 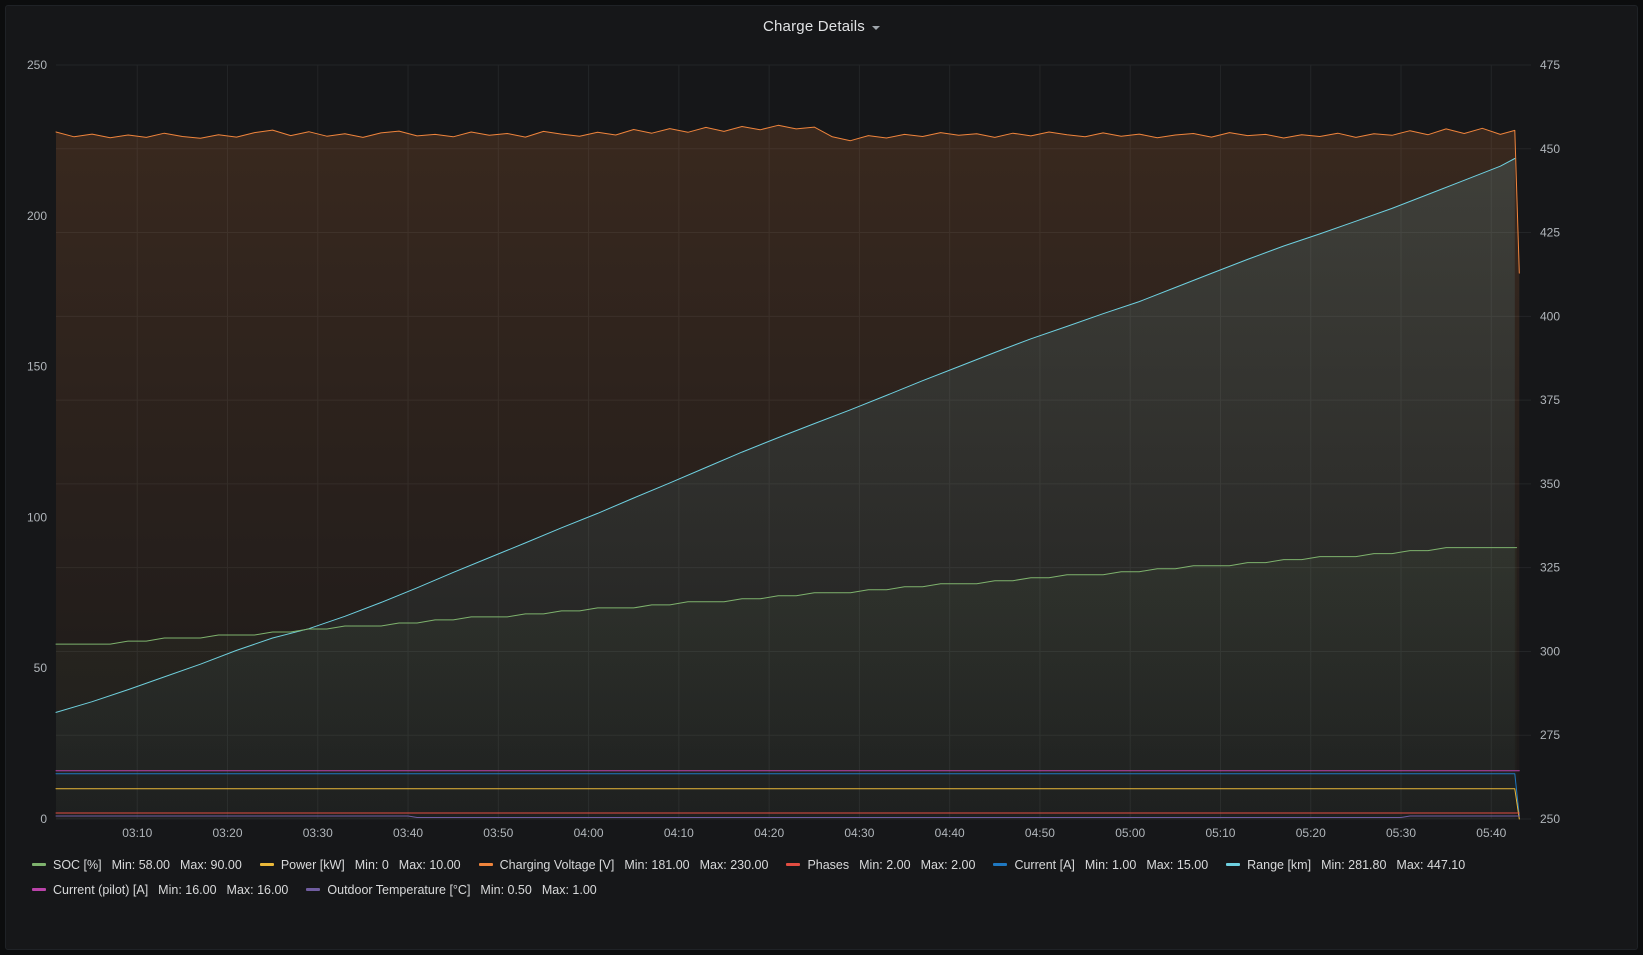 What do you see at coordinates (498, 833) in the screenshot?
I see `x-tick-label: 03:50` at bounding box center [498, 833].